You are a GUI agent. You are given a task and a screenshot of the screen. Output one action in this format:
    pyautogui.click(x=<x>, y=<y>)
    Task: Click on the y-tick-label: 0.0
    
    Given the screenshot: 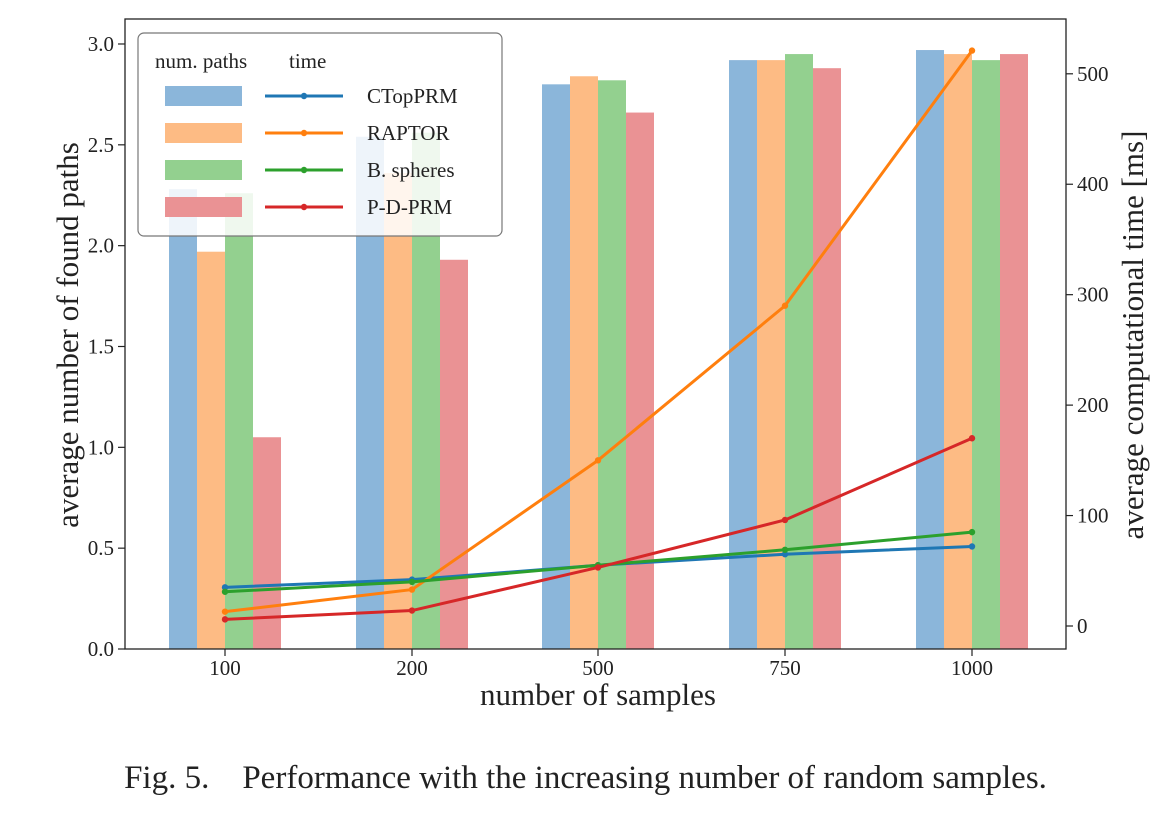 What is the action you would take?
    pyautogui.click(x=101, y=649)
    